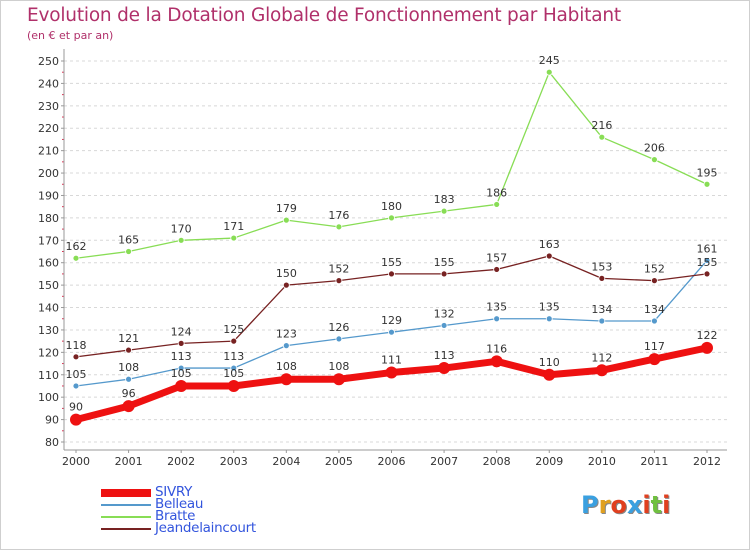  I want to click on x-tick-label: 2002, so click(181, 461).